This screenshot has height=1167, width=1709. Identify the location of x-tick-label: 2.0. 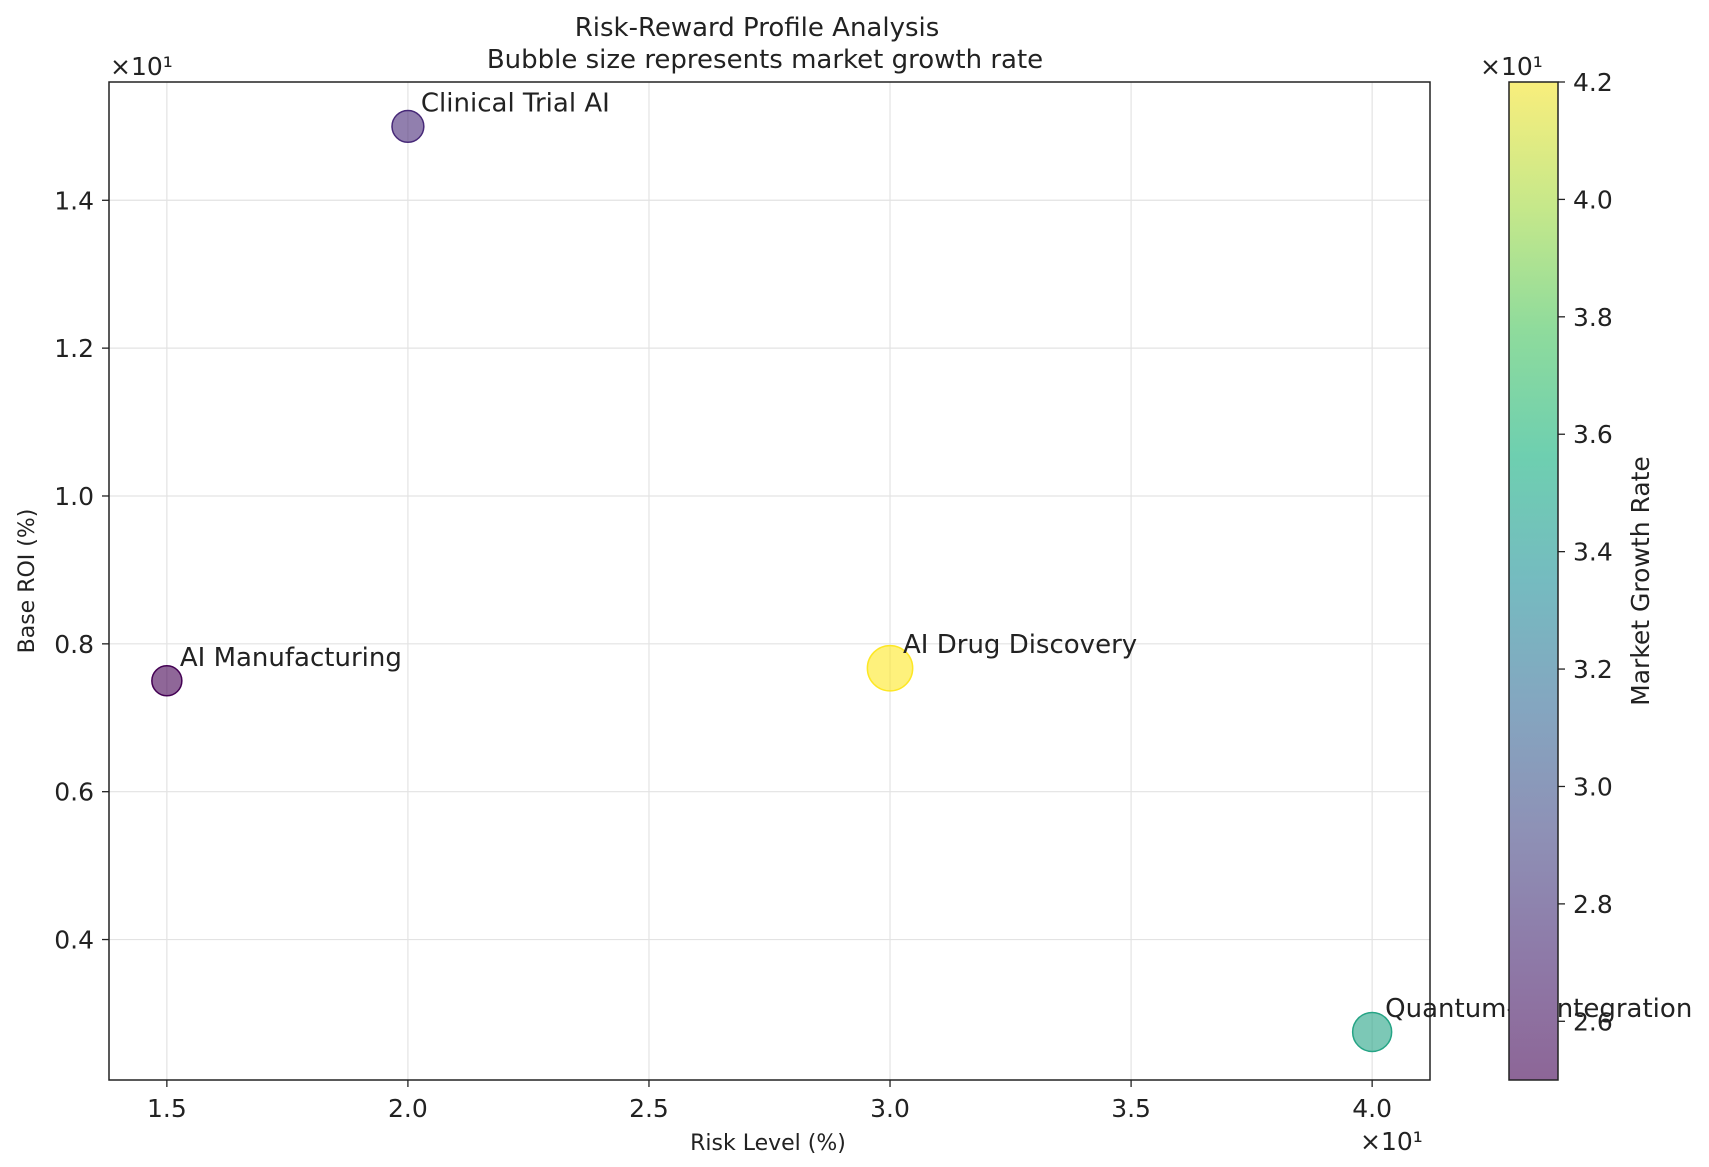
(408, 1108).